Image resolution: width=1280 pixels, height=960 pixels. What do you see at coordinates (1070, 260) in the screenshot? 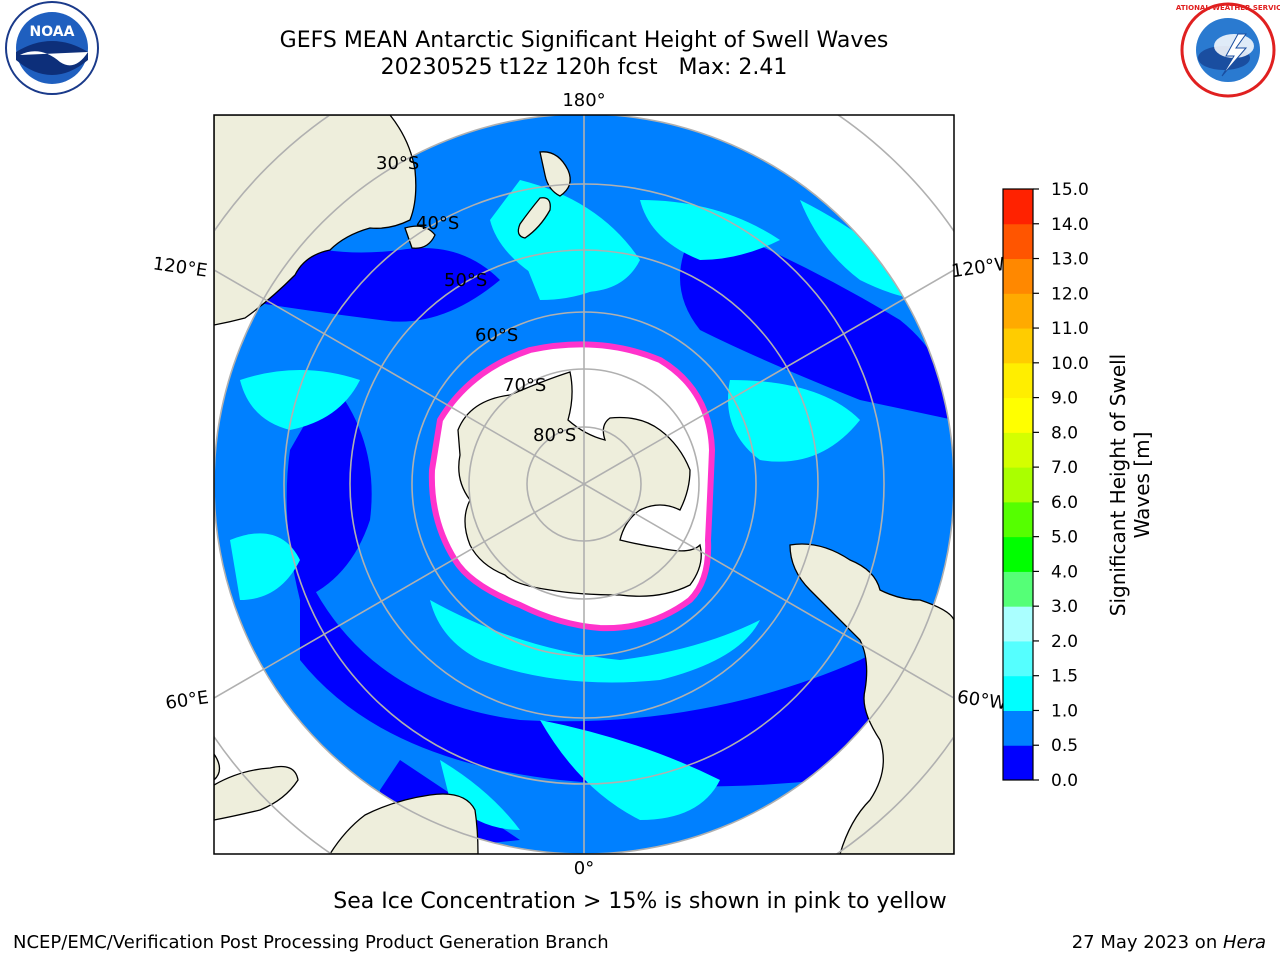
I see `colorbar-tick-label: 13.0` at bounding box center [1070, 260].